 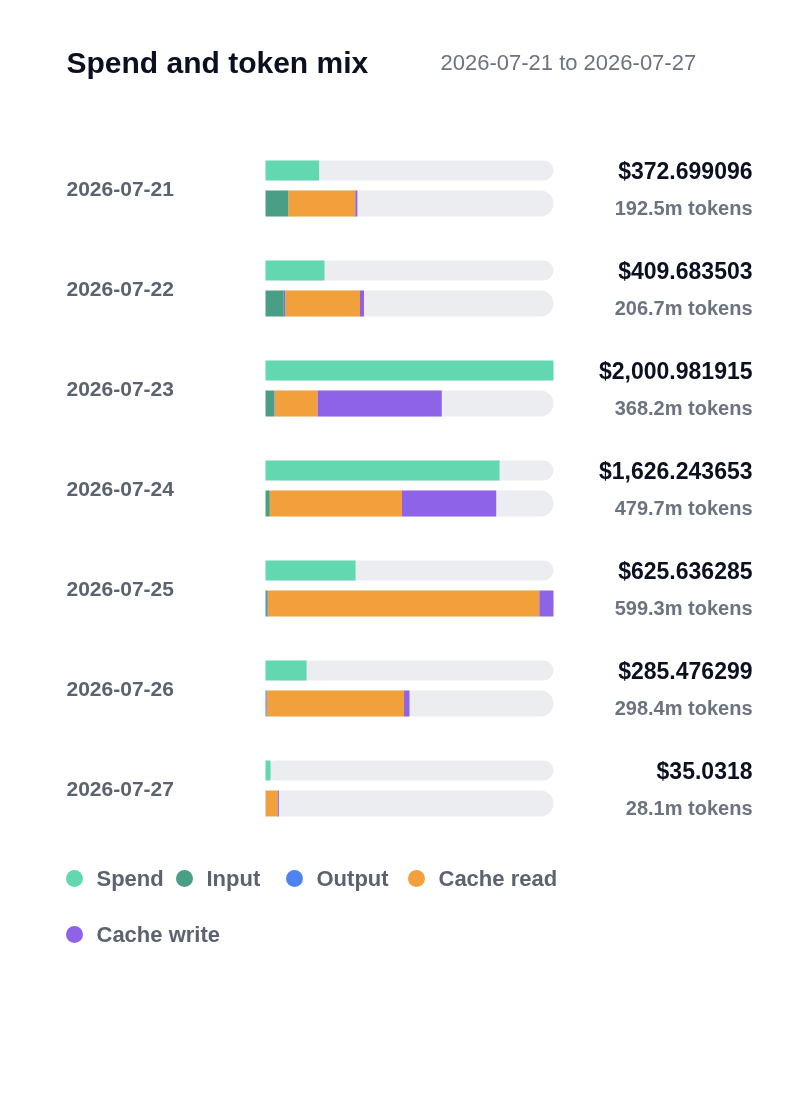 I want to click on legend-label: Cache write, so click(x=158, y=934).